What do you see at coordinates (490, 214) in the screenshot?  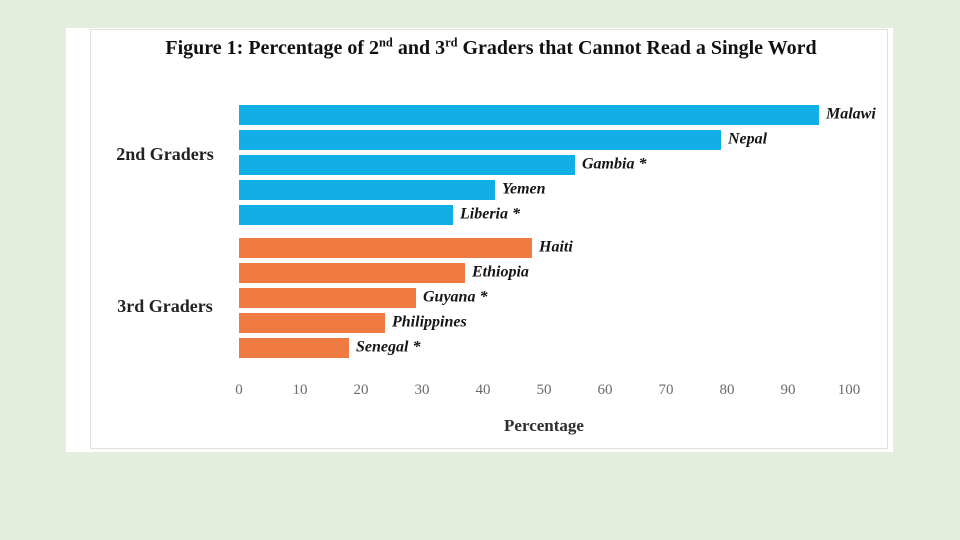 I see `bar-label: Liberia *` at bounding box center [490, 214].